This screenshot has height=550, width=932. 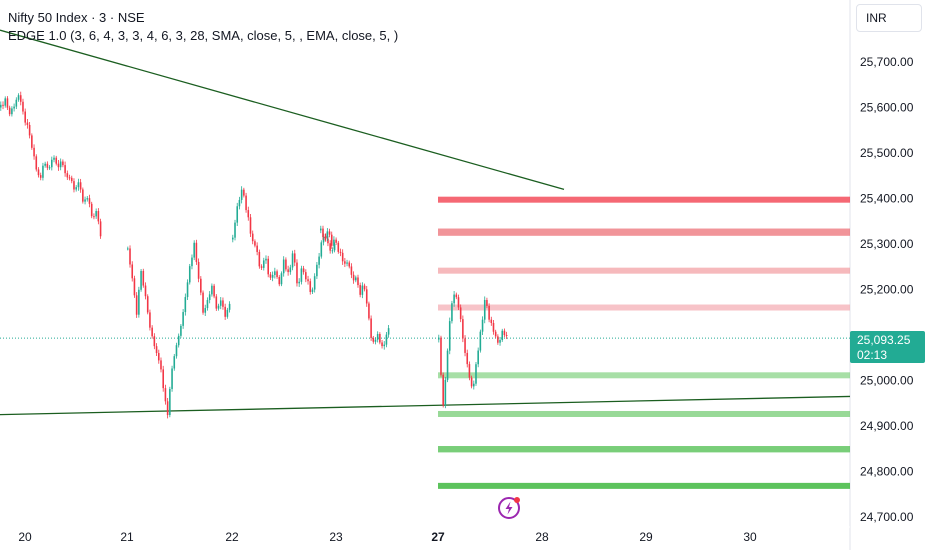 I want to click on y-tick-label: 24,900.00, so click(x=887, y=426).